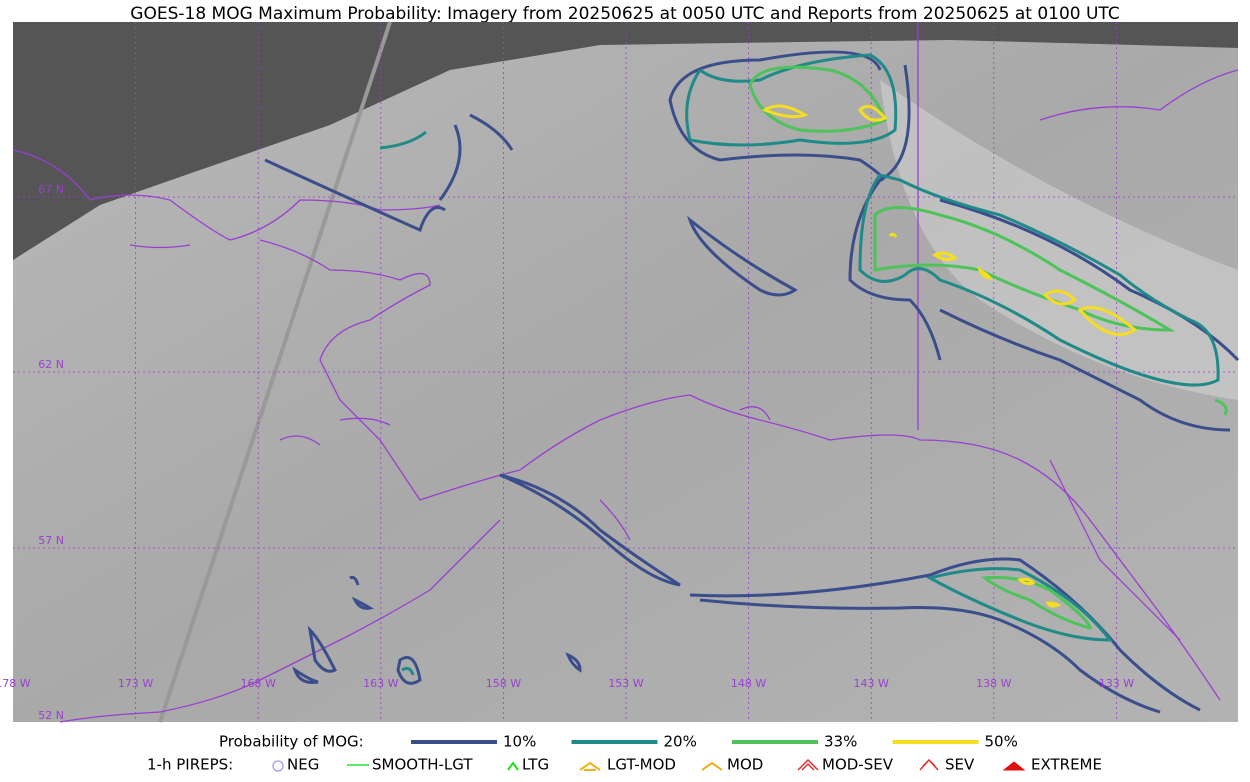 The width and height of the screenshot is (1250, 782). Describe the element at coordinates (1116, 683) in the screenshot. I see `longitude-label: 133 W` at that location.